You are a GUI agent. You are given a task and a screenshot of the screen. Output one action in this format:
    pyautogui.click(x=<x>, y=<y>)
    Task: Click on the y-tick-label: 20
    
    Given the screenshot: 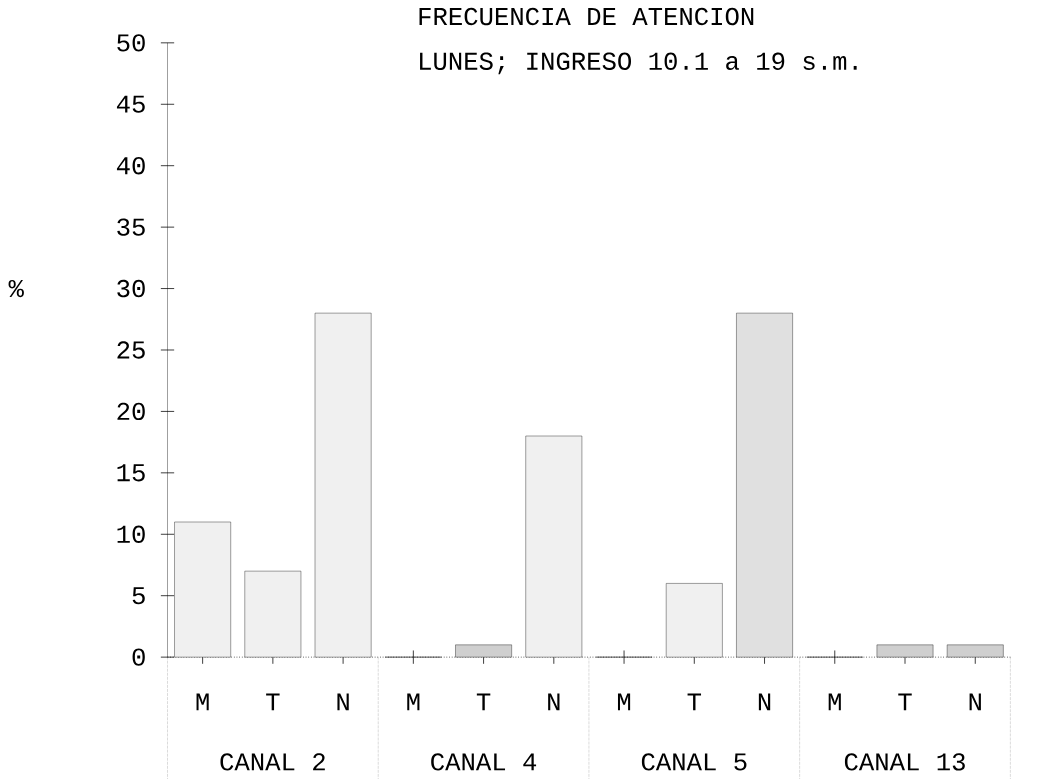 What is the action you would take?
    pyautogui.click(x=131, y=411)
    